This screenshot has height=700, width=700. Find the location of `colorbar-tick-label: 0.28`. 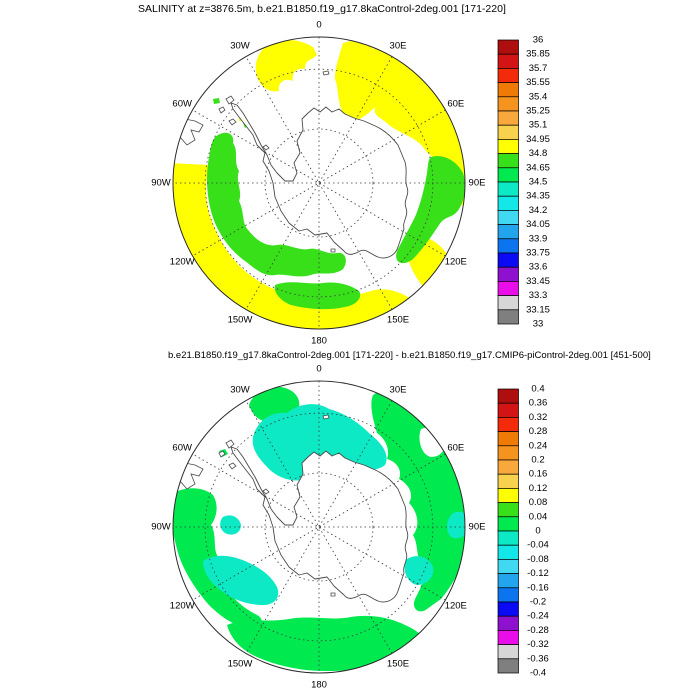

colorbar-tick-label: 0.28 is located at coordinates (538, 431).